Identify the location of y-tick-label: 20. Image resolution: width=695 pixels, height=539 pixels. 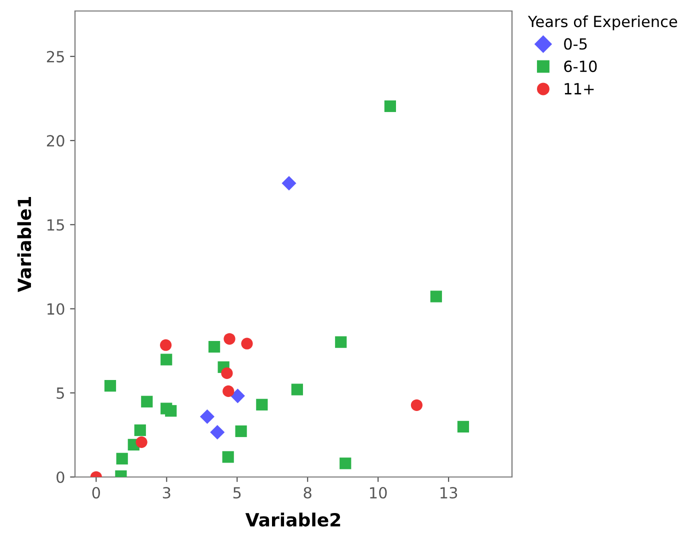
(55, 141).